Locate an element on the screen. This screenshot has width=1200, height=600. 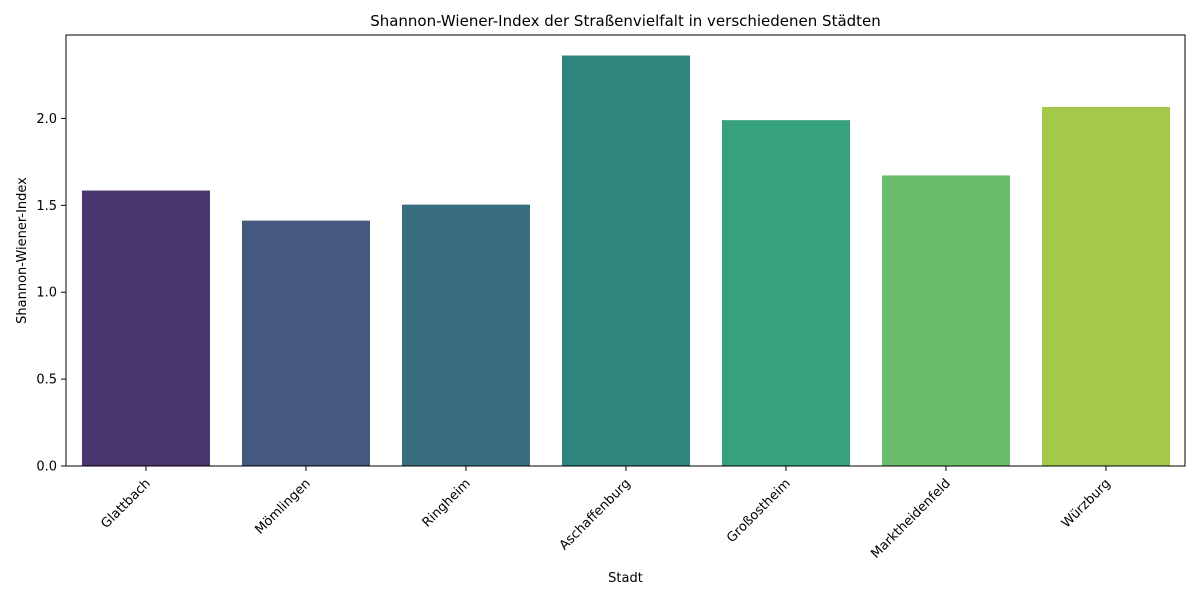
y-axis-ticks: 0.0 0.5 1.0 1.5 2.0 is located at coordinates (51, 293).